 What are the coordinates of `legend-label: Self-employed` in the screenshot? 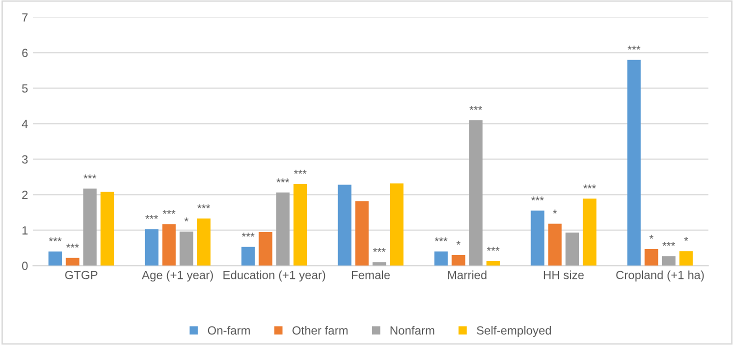 It's located at (513, 331).